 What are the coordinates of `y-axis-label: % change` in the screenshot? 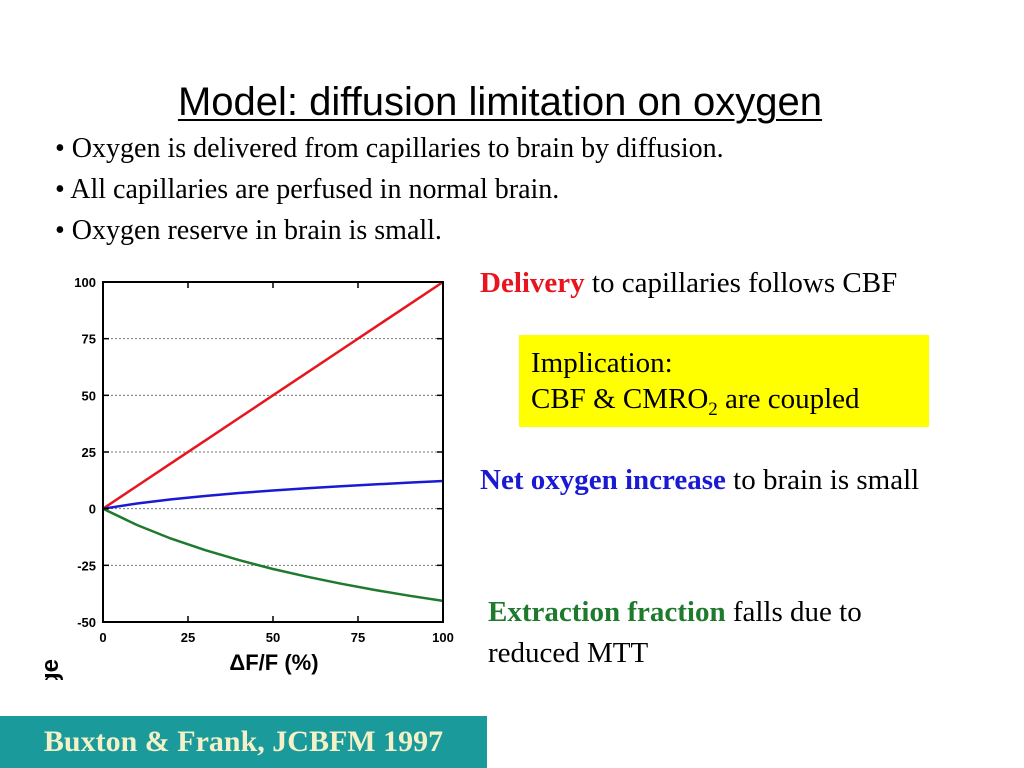 It's located at (50, 669).